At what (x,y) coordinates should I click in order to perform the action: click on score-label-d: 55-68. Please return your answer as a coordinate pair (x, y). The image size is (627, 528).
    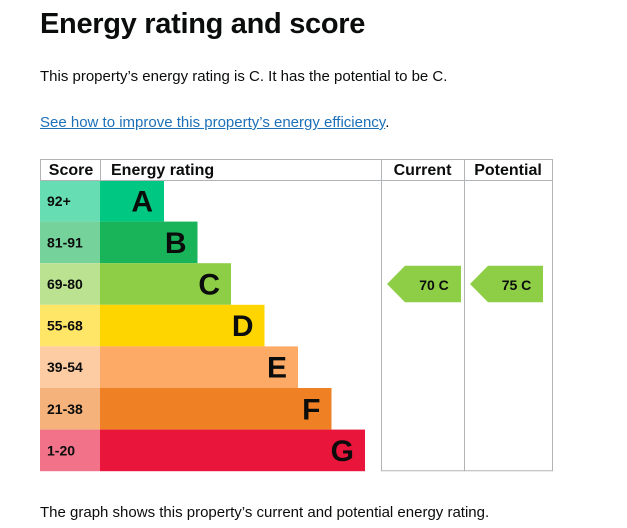
    Looking at the image, I should click on (65, 326).